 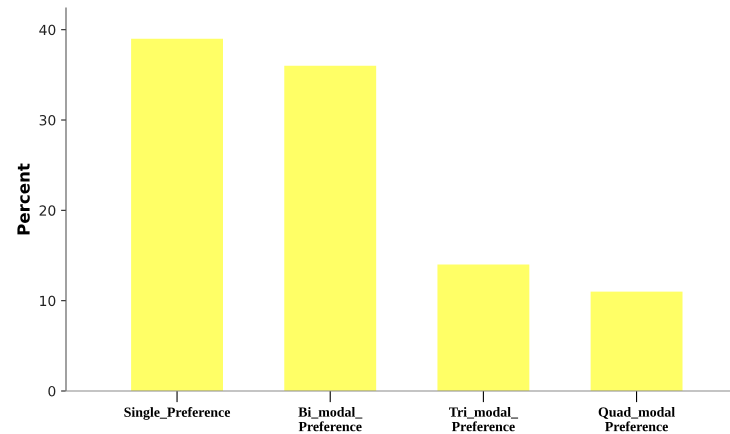 What do you see at coordinates (483, 419) in the screenshot?
I see `x-tick-label: Tri_modal_ Preference` at bounding box center [483, 419].